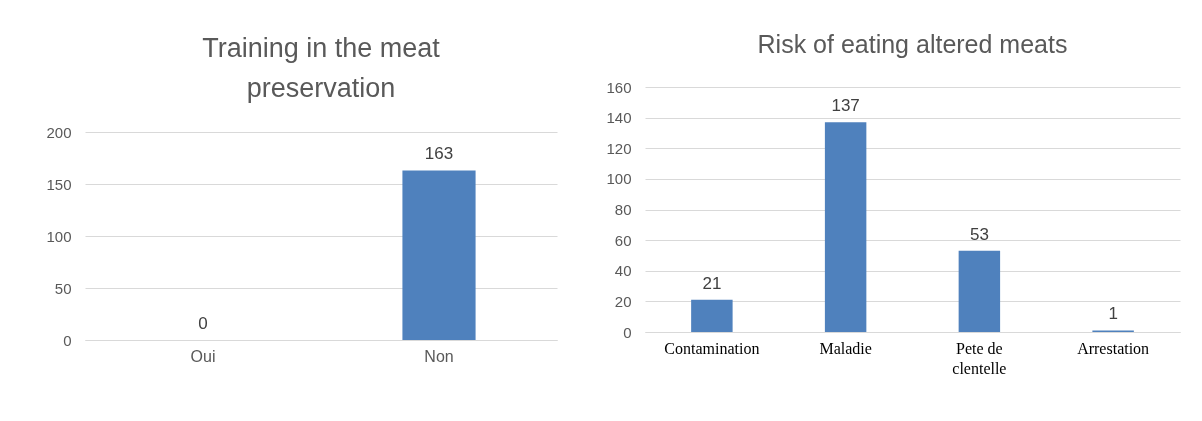  I want to click on x-tick-label: Arrestation, so click(1113, 348).